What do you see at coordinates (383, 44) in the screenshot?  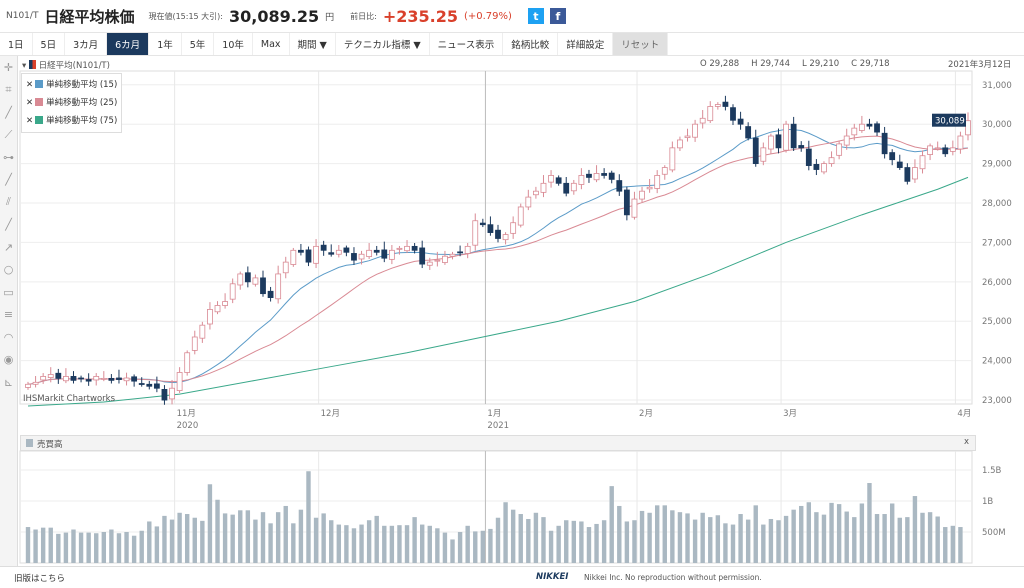 I see `range-button-9: テクニカル指標 ▼` at bounding box center [383, 44].